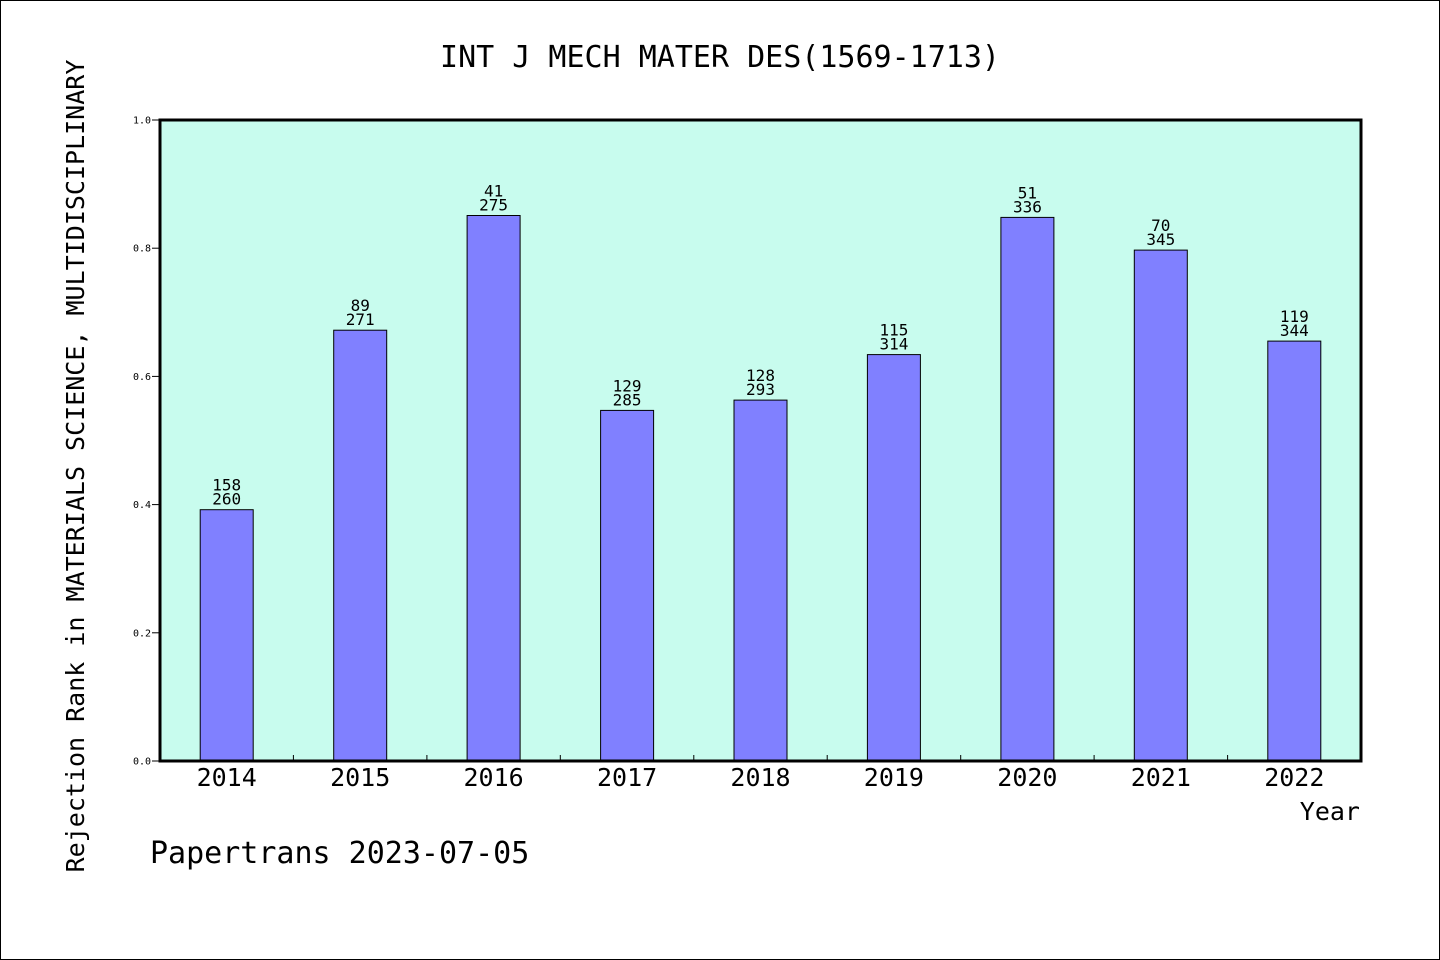 Image resolution: width=1440 pixels, height=960 pixels. What do you see at coordinates (1330, 811) in the screenshot?
I see `x-axis-label: Year` at bounding box center [1330, 811].